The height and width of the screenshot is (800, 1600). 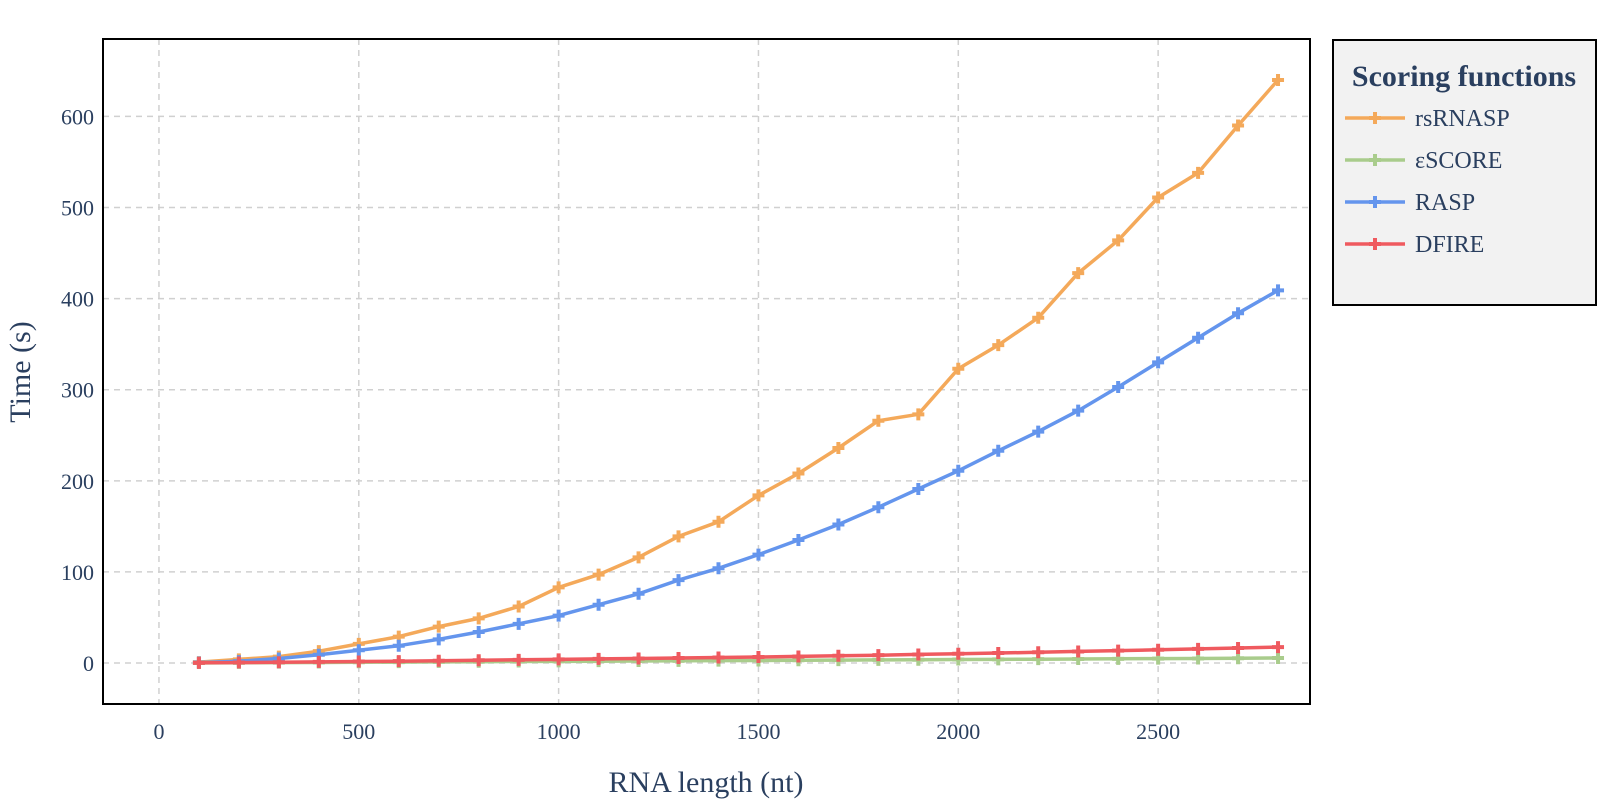 What do you see at coordinates (1158, 731) in the screenshot?
I see `x-tick-label: 2500` at bounding box center [1158, 731].